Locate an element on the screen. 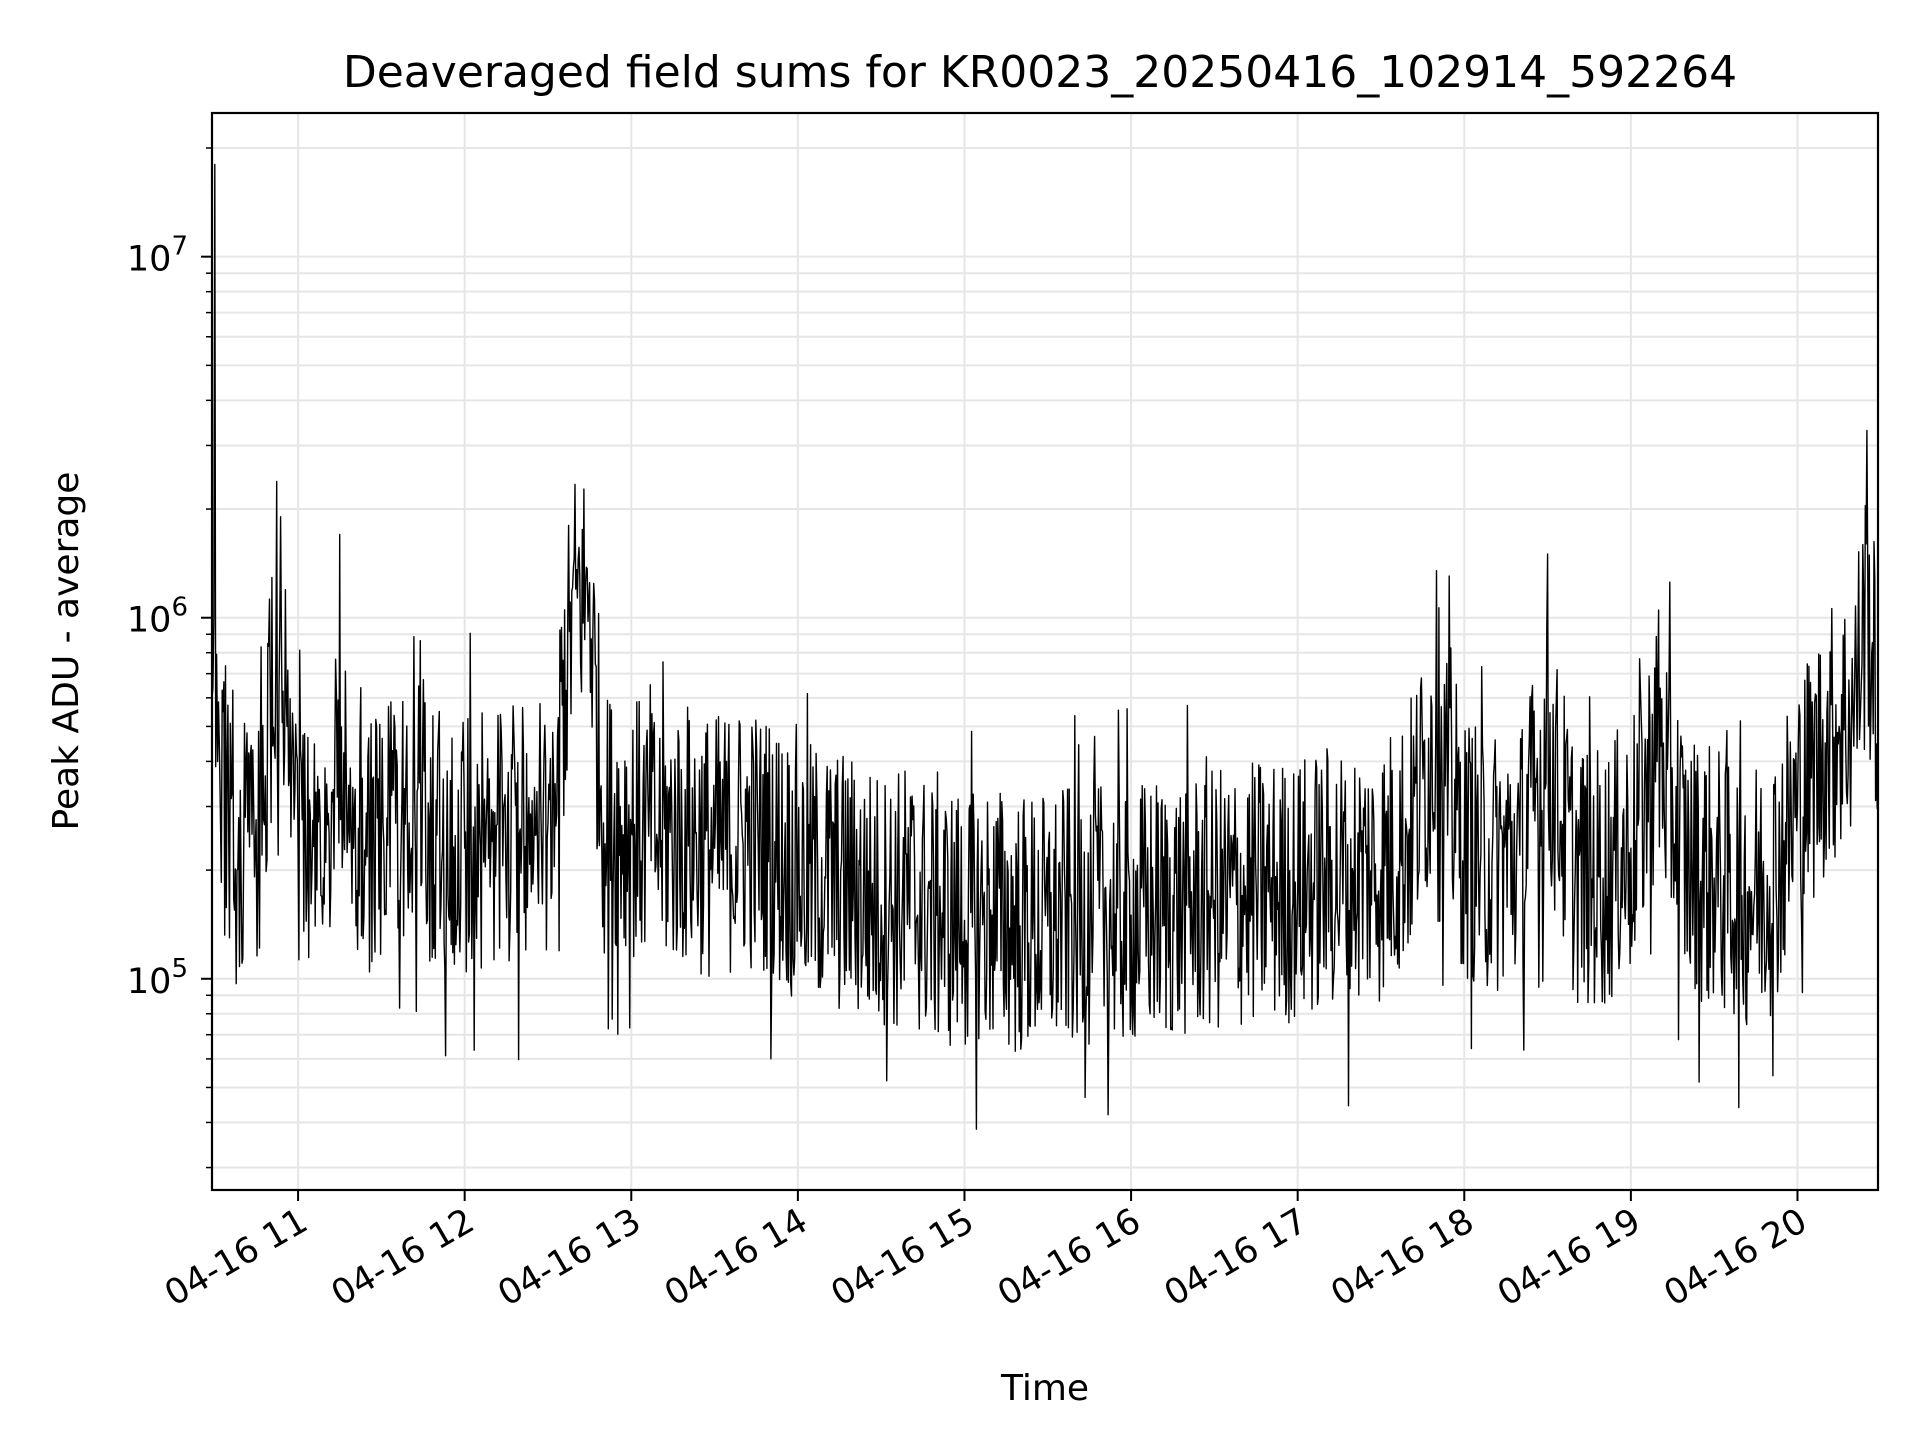 This screenshot has width=1920, height=1440. y-tick-label: 10⁵ is located at coordinates (157, 978).